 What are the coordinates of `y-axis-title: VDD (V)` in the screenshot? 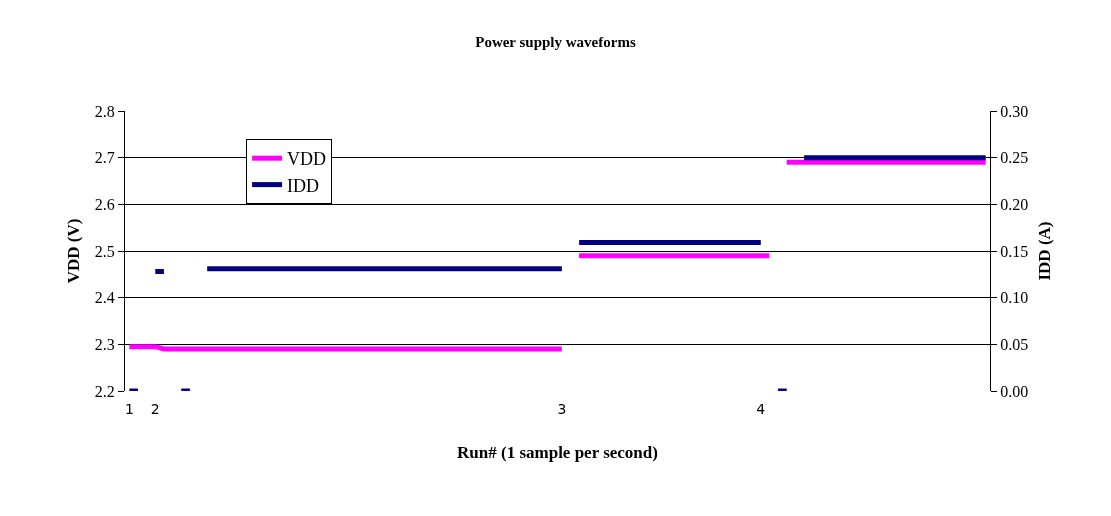 It's located at (74, 251).